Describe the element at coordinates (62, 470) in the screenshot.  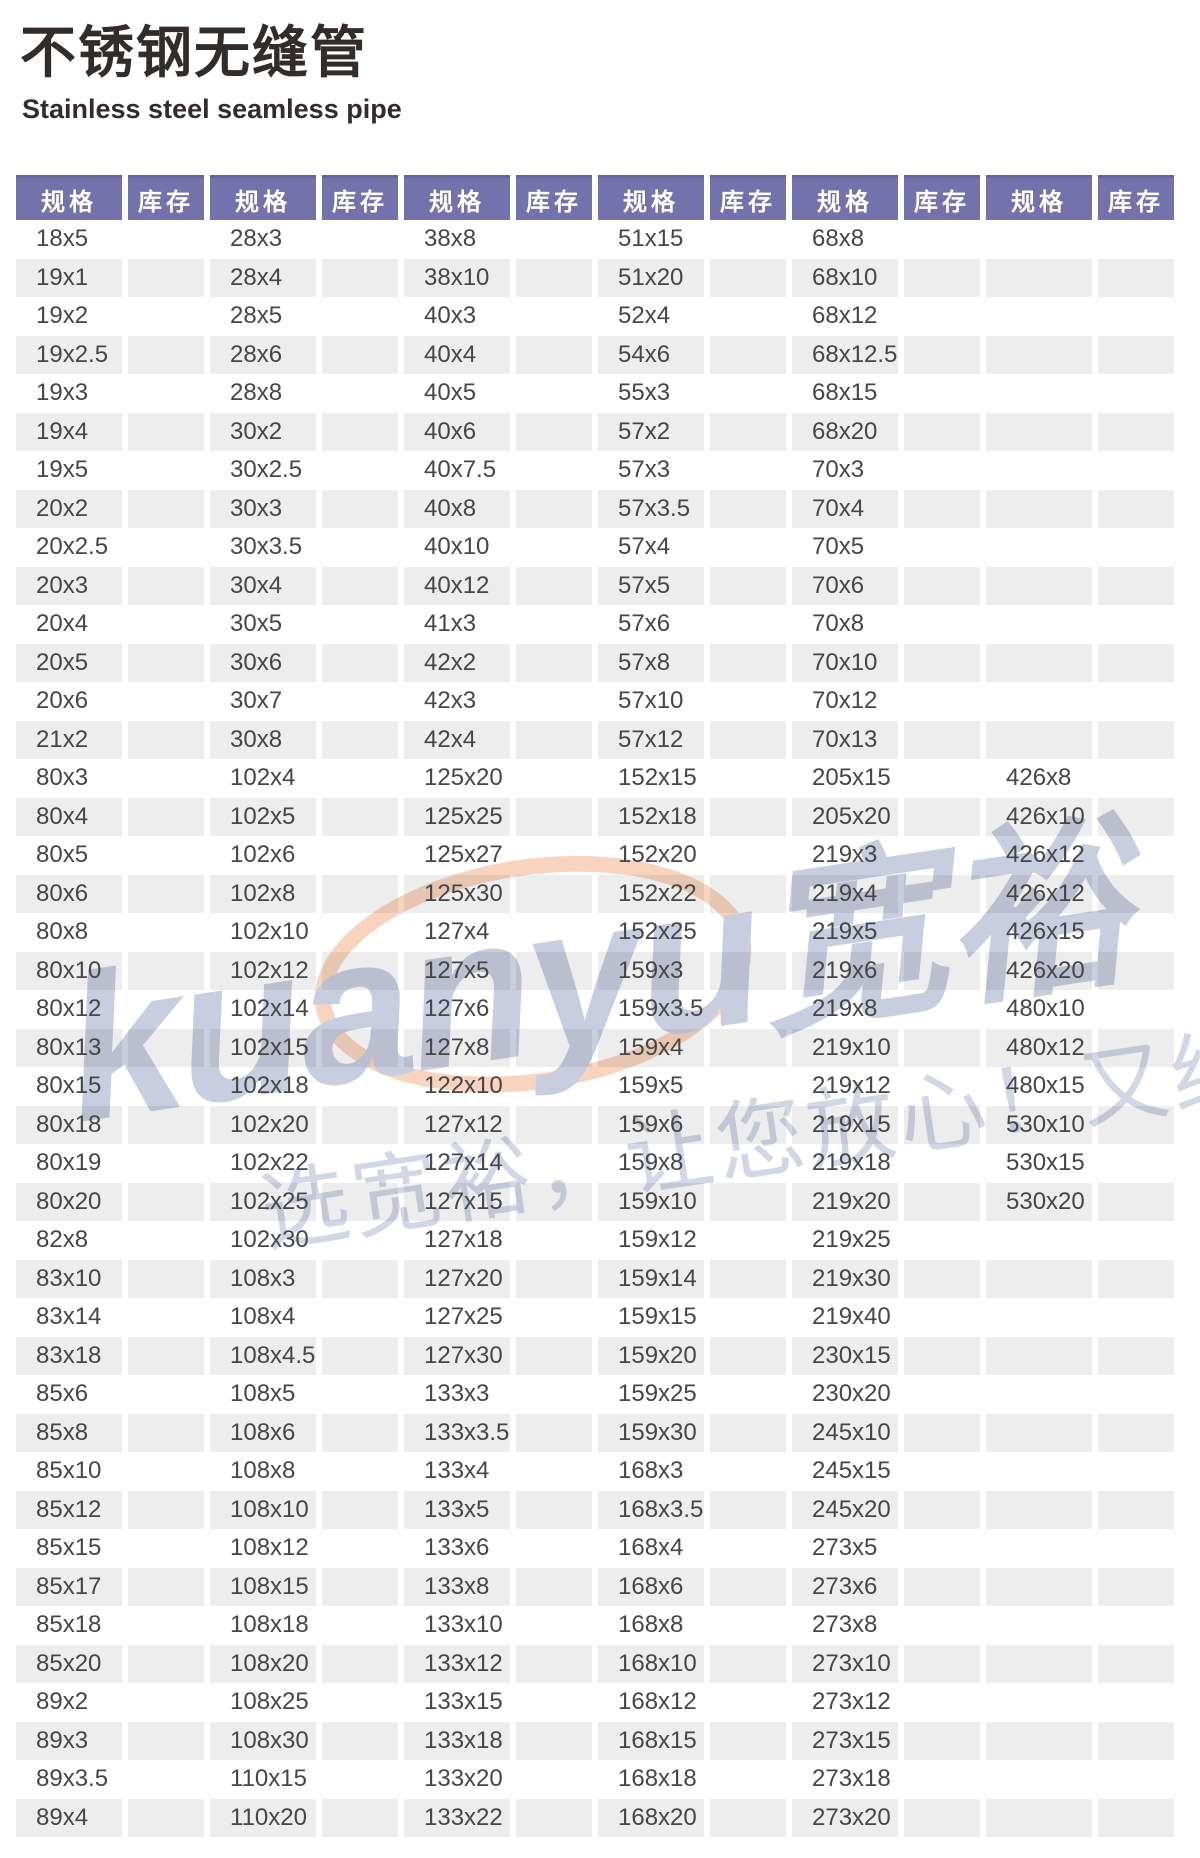
I see `spec-cell: 19x5` at that location.